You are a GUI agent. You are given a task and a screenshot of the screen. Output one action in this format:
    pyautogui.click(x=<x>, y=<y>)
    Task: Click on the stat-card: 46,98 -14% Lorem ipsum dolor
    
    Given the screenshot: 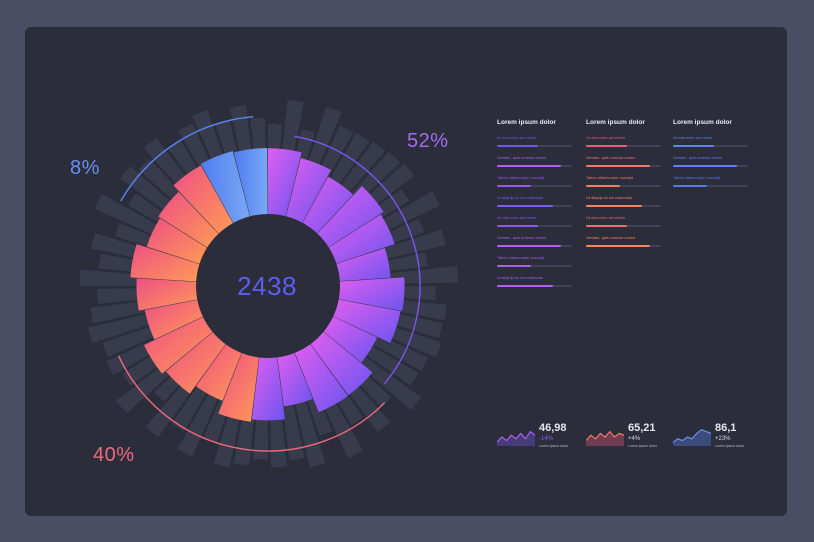 What is the action you would take?
    pyautogui.click(x=537, y=436)
    